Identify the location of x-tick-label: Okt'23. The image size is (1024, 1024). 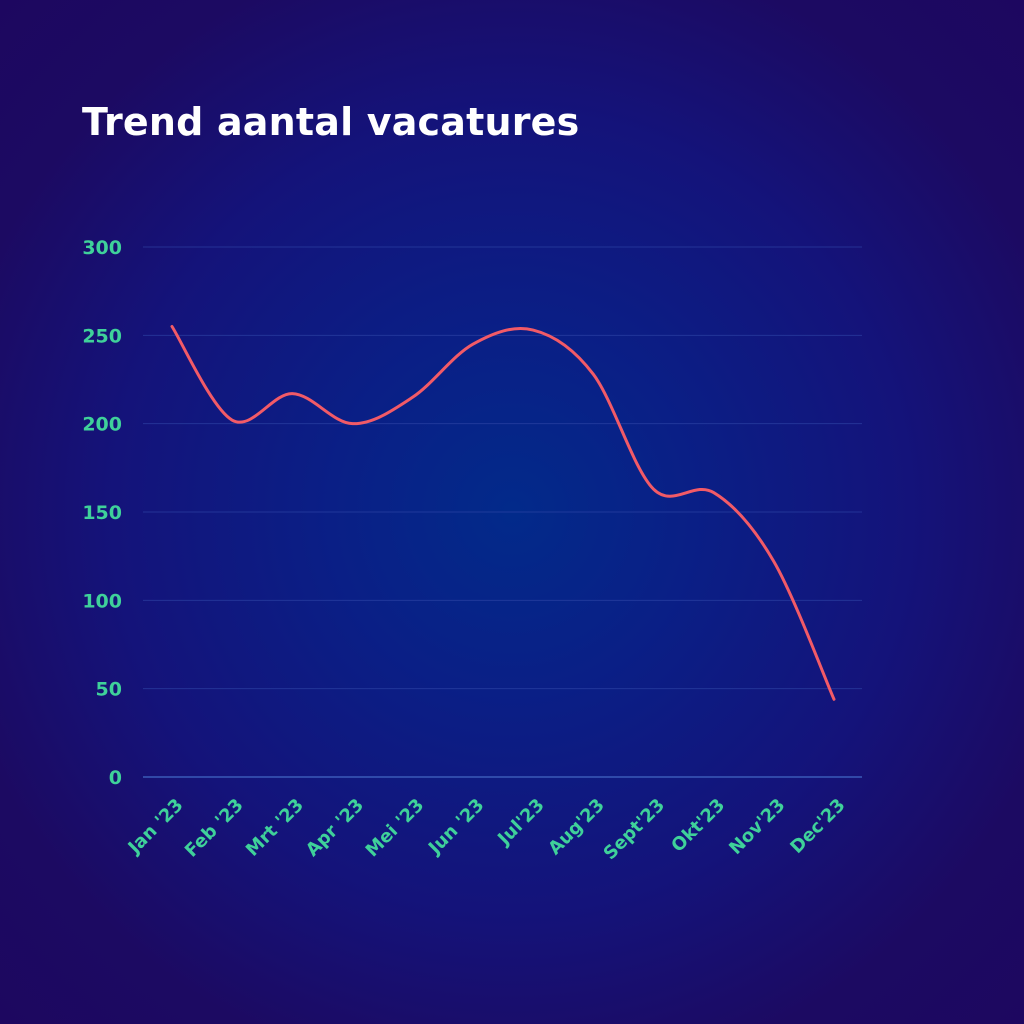
(698, 826).